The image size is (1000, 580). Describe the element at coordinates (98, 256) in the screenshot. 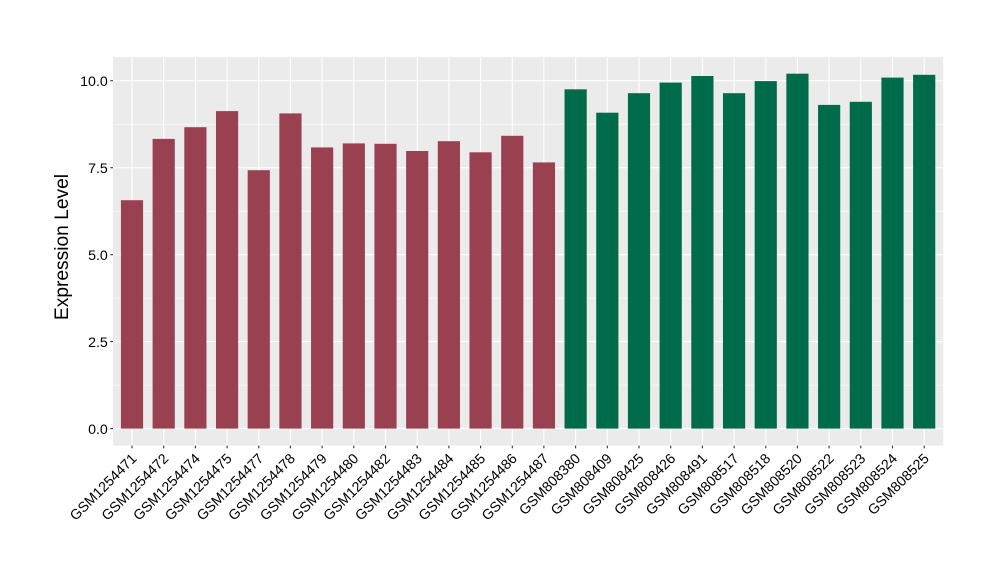

I see `svg-text: 5.0` at that location.